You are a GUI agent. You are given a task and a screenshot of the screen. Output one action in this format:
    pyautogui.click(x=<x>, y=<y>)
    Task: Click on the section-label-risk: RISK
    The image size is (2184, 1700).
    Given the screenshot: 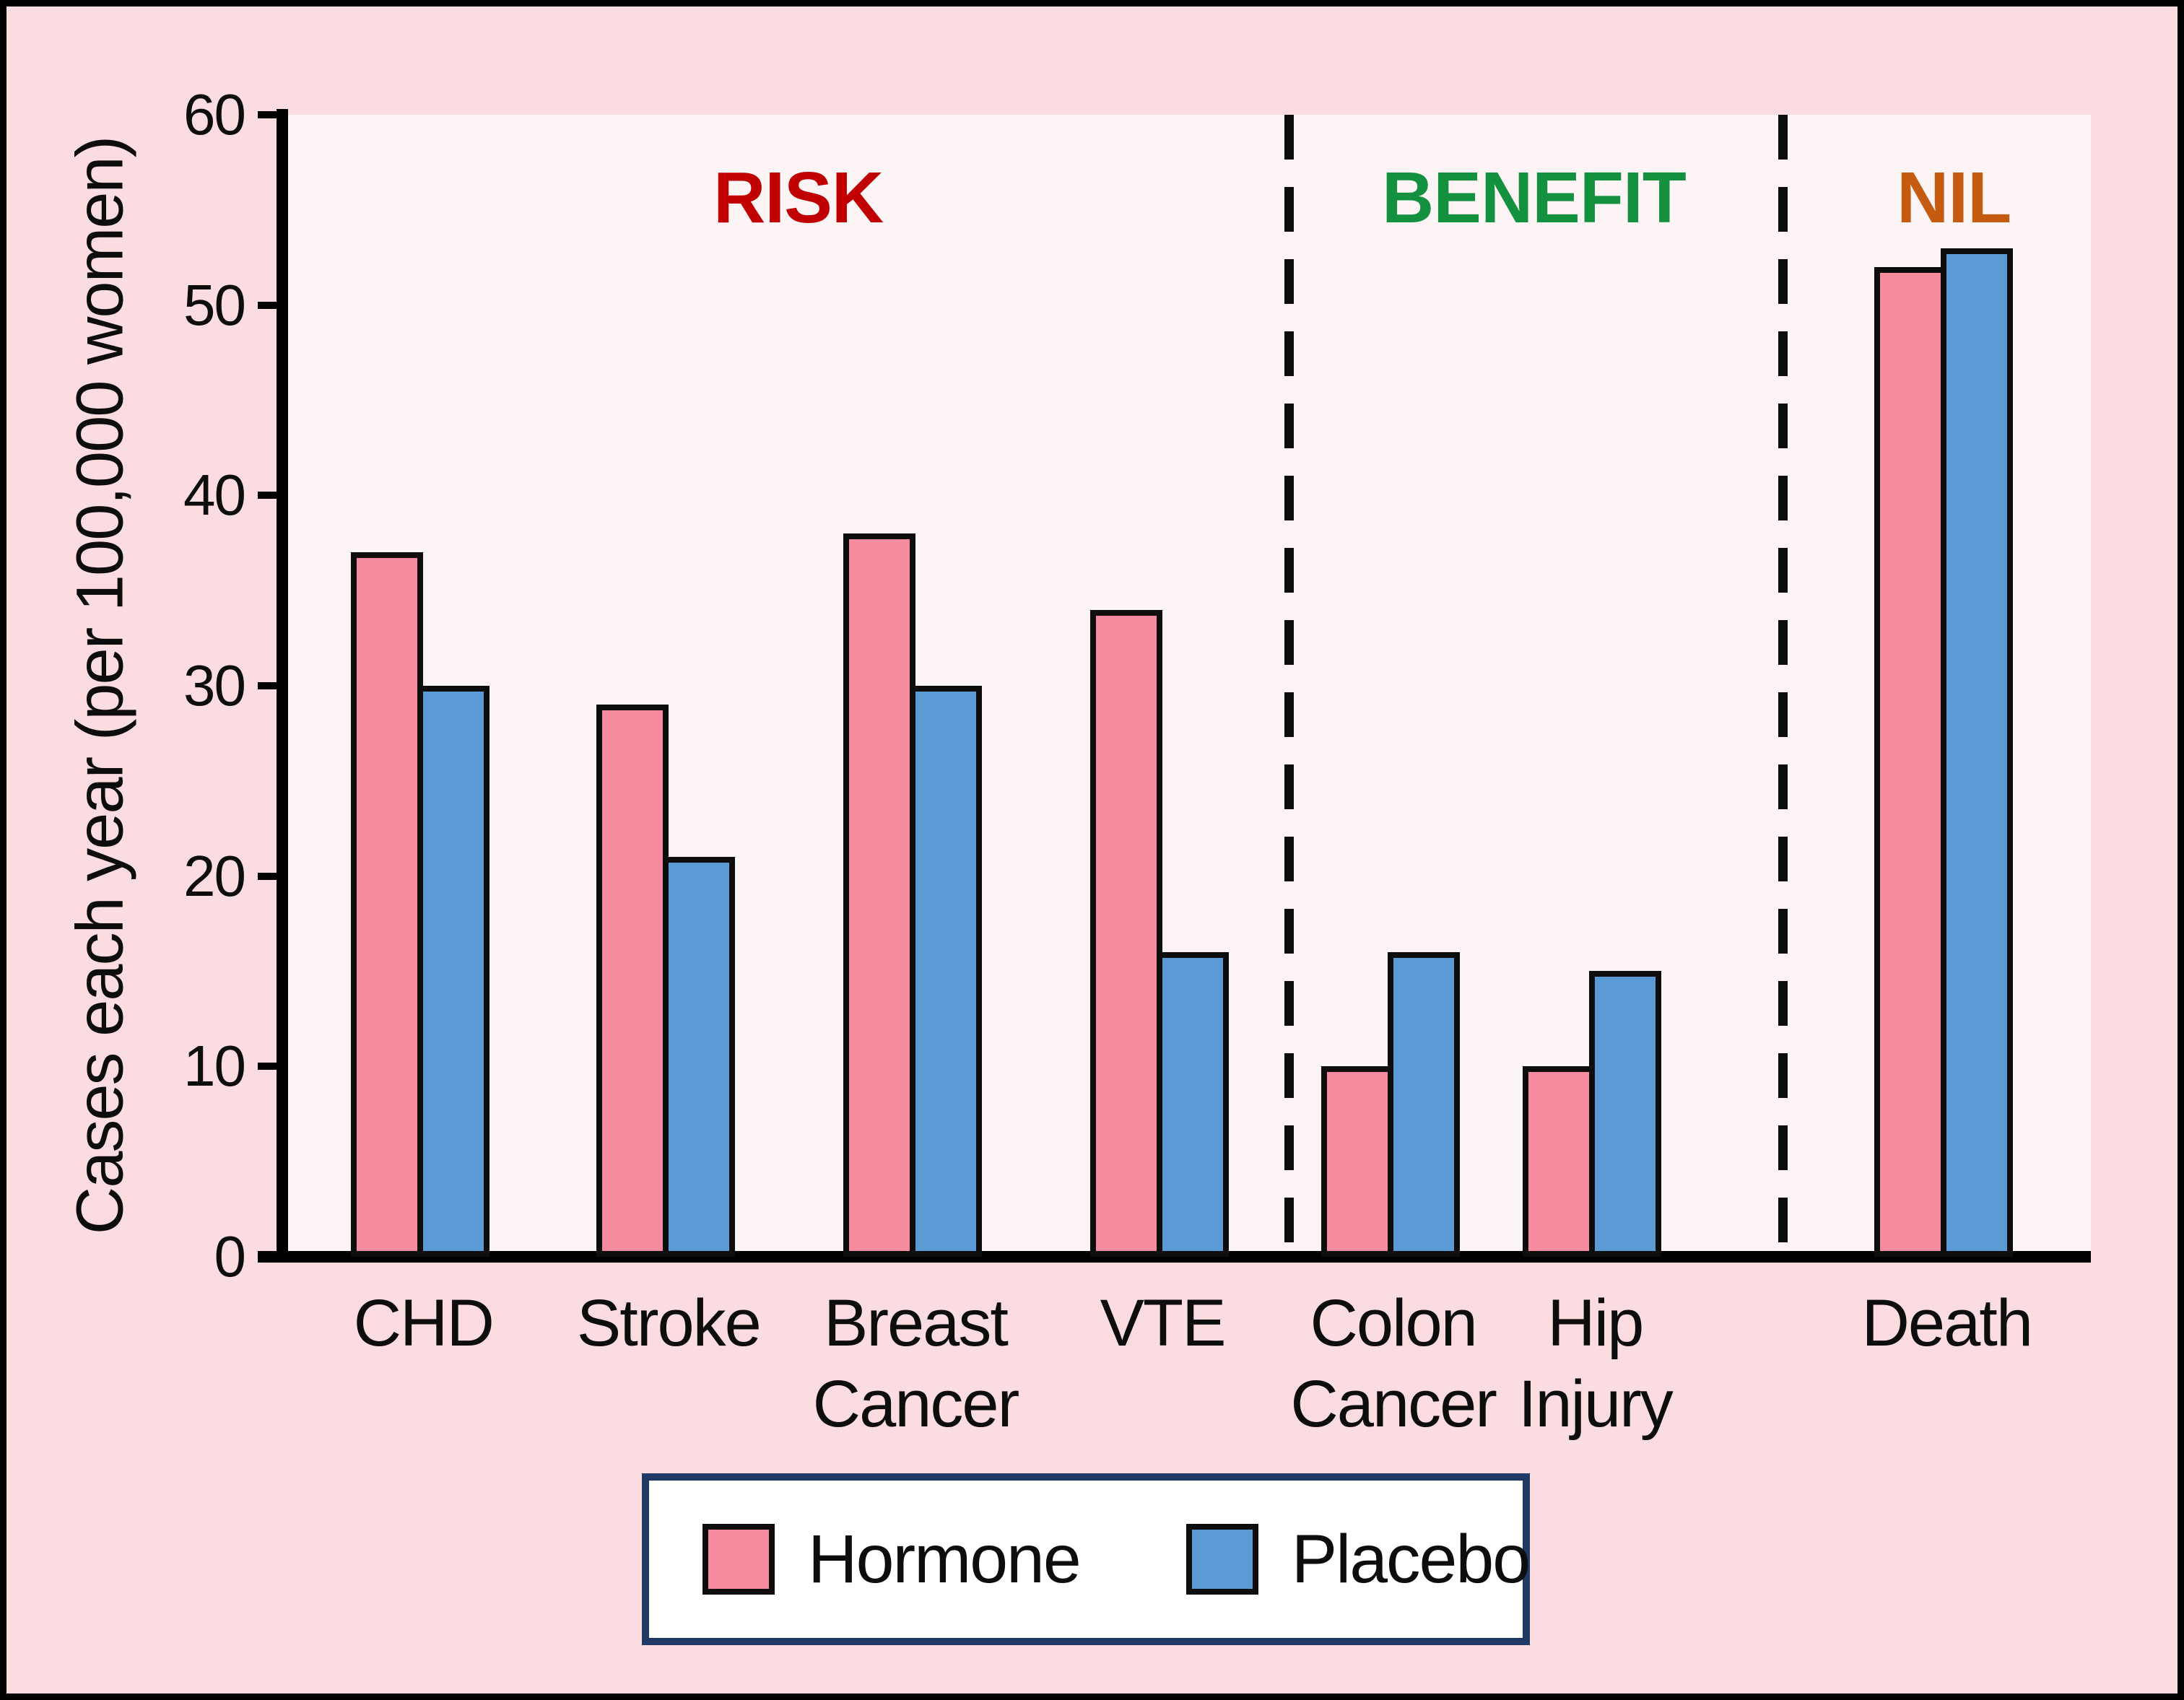 What is the action you would take?
    pyautogui.click(x=799, y=197)
    